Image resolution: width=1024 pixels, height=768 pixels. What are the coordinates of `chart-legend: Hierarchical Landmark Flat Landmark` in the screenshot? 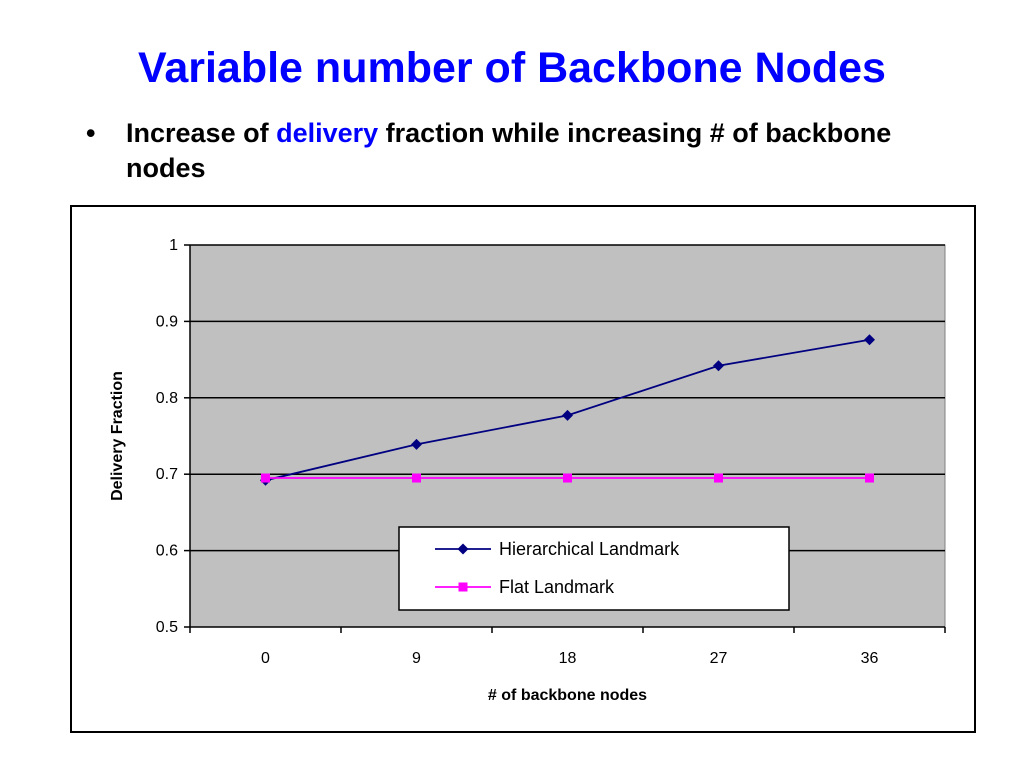 It's located at (594, 568).